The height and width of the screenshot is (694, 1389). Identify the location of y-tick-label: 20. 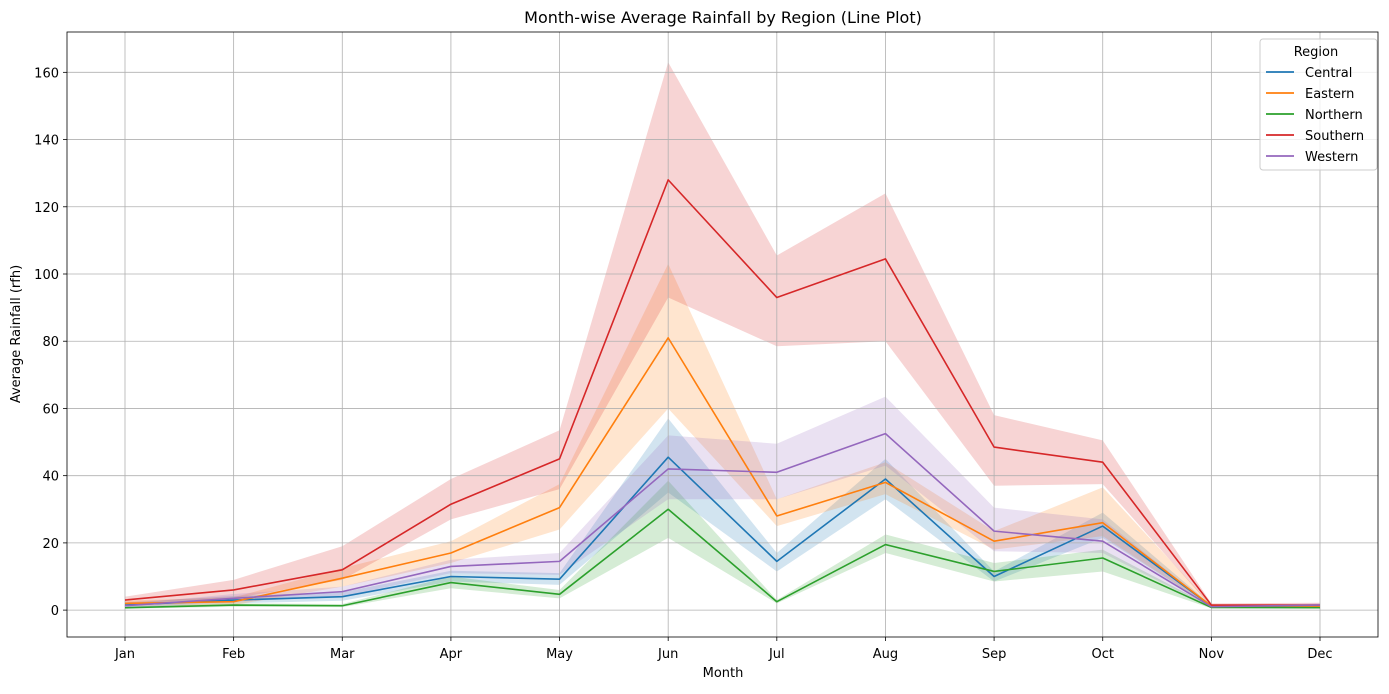
(50, 544).